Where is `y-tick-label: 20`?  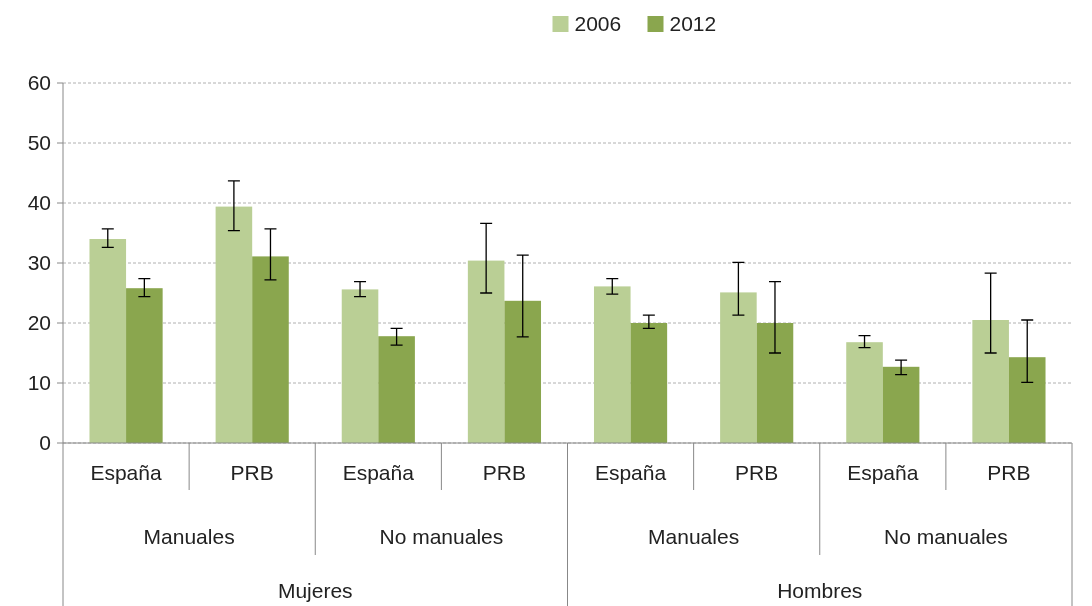
y-tick-label: 20 is located at coordinates (39, 323).